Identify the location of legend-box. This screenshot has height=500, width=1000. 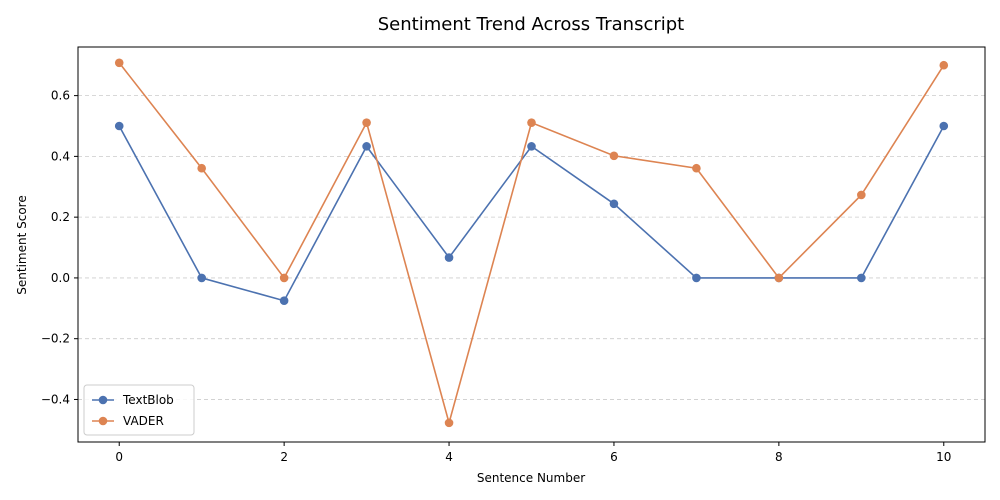
(139, 410).